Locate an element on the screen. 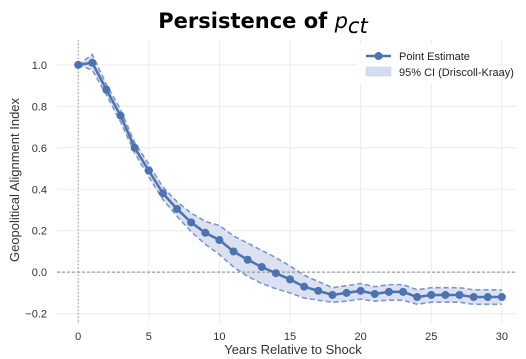 This screenshot has height=359, width=526. legend-band-swatch is located at coordinates (378, 71).